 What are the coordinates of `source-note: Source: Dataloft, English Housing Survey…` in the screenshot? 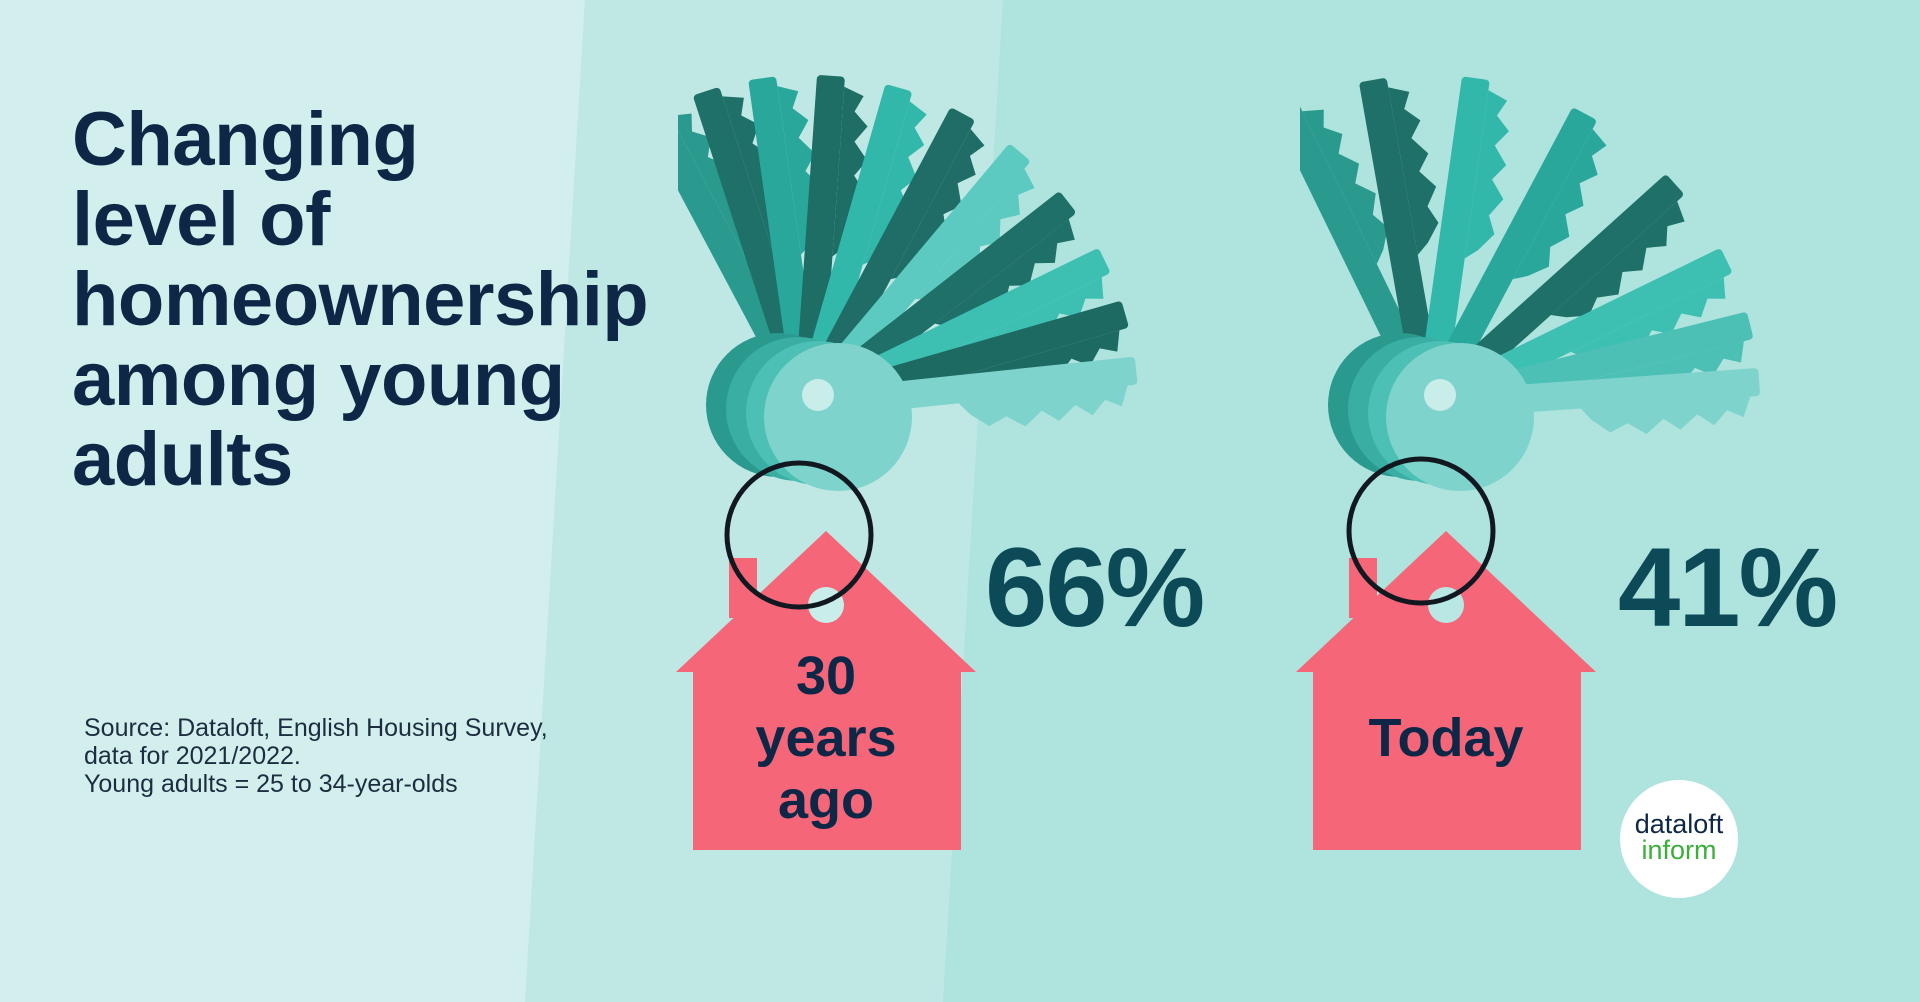 It's located at (364, 756).